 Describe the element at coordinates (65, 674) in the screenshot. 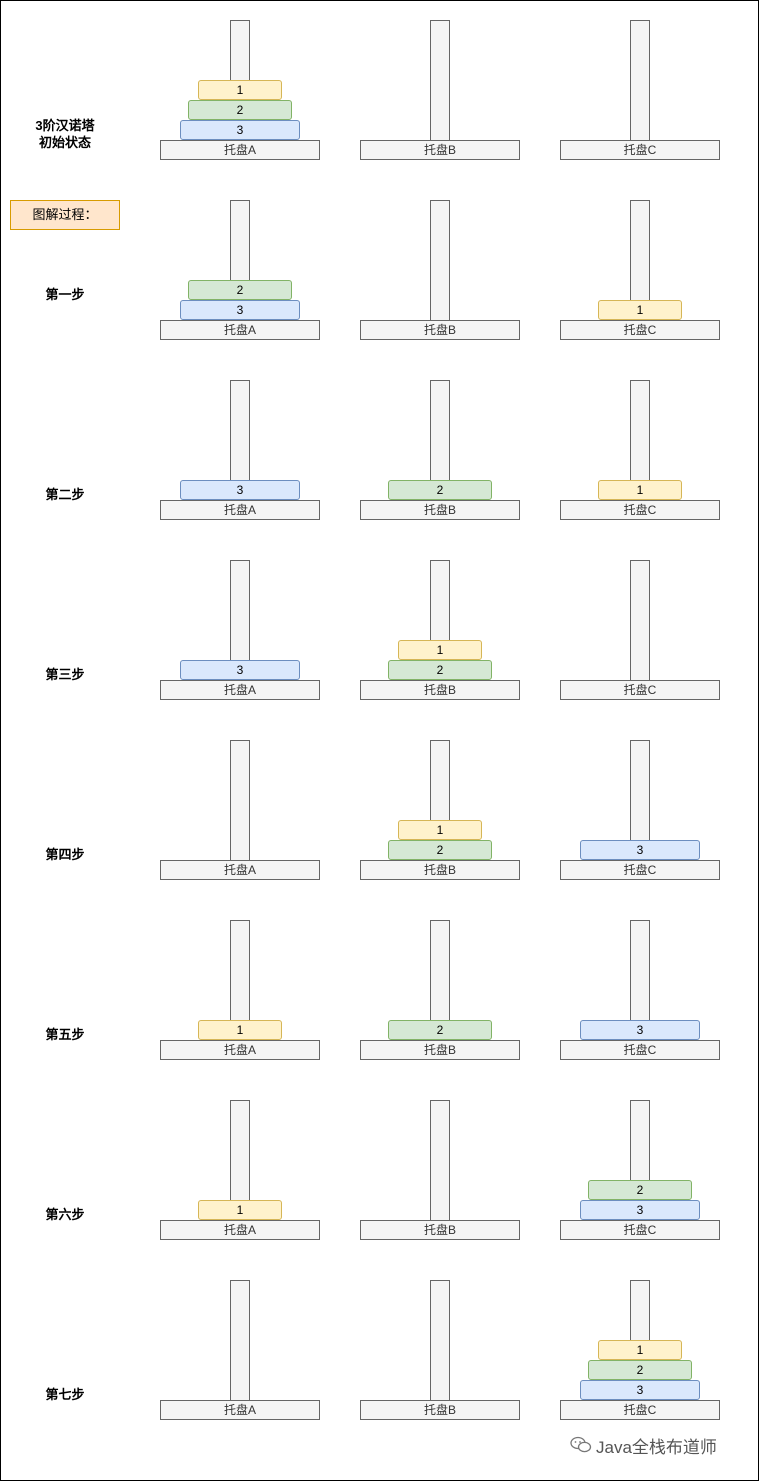

I see `step-label: 第三步` at that location.